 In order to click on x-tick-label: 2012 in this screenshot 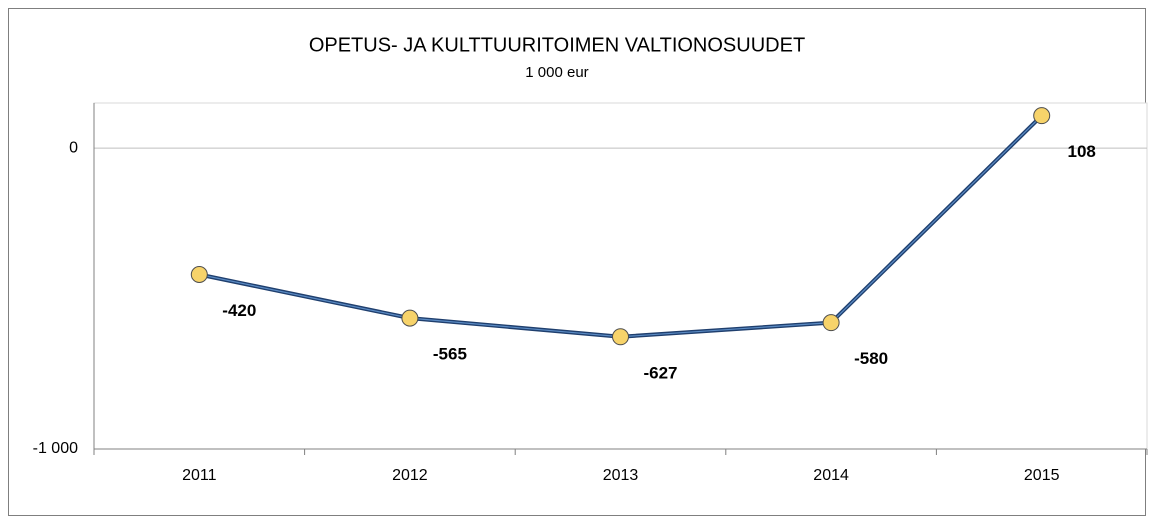, I will do `click(410, 475)`.